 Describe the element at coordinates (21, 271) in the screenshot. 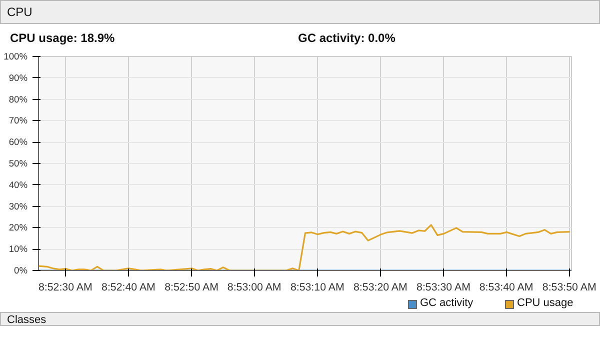

I see `y-tick-label: 0%` at that location.